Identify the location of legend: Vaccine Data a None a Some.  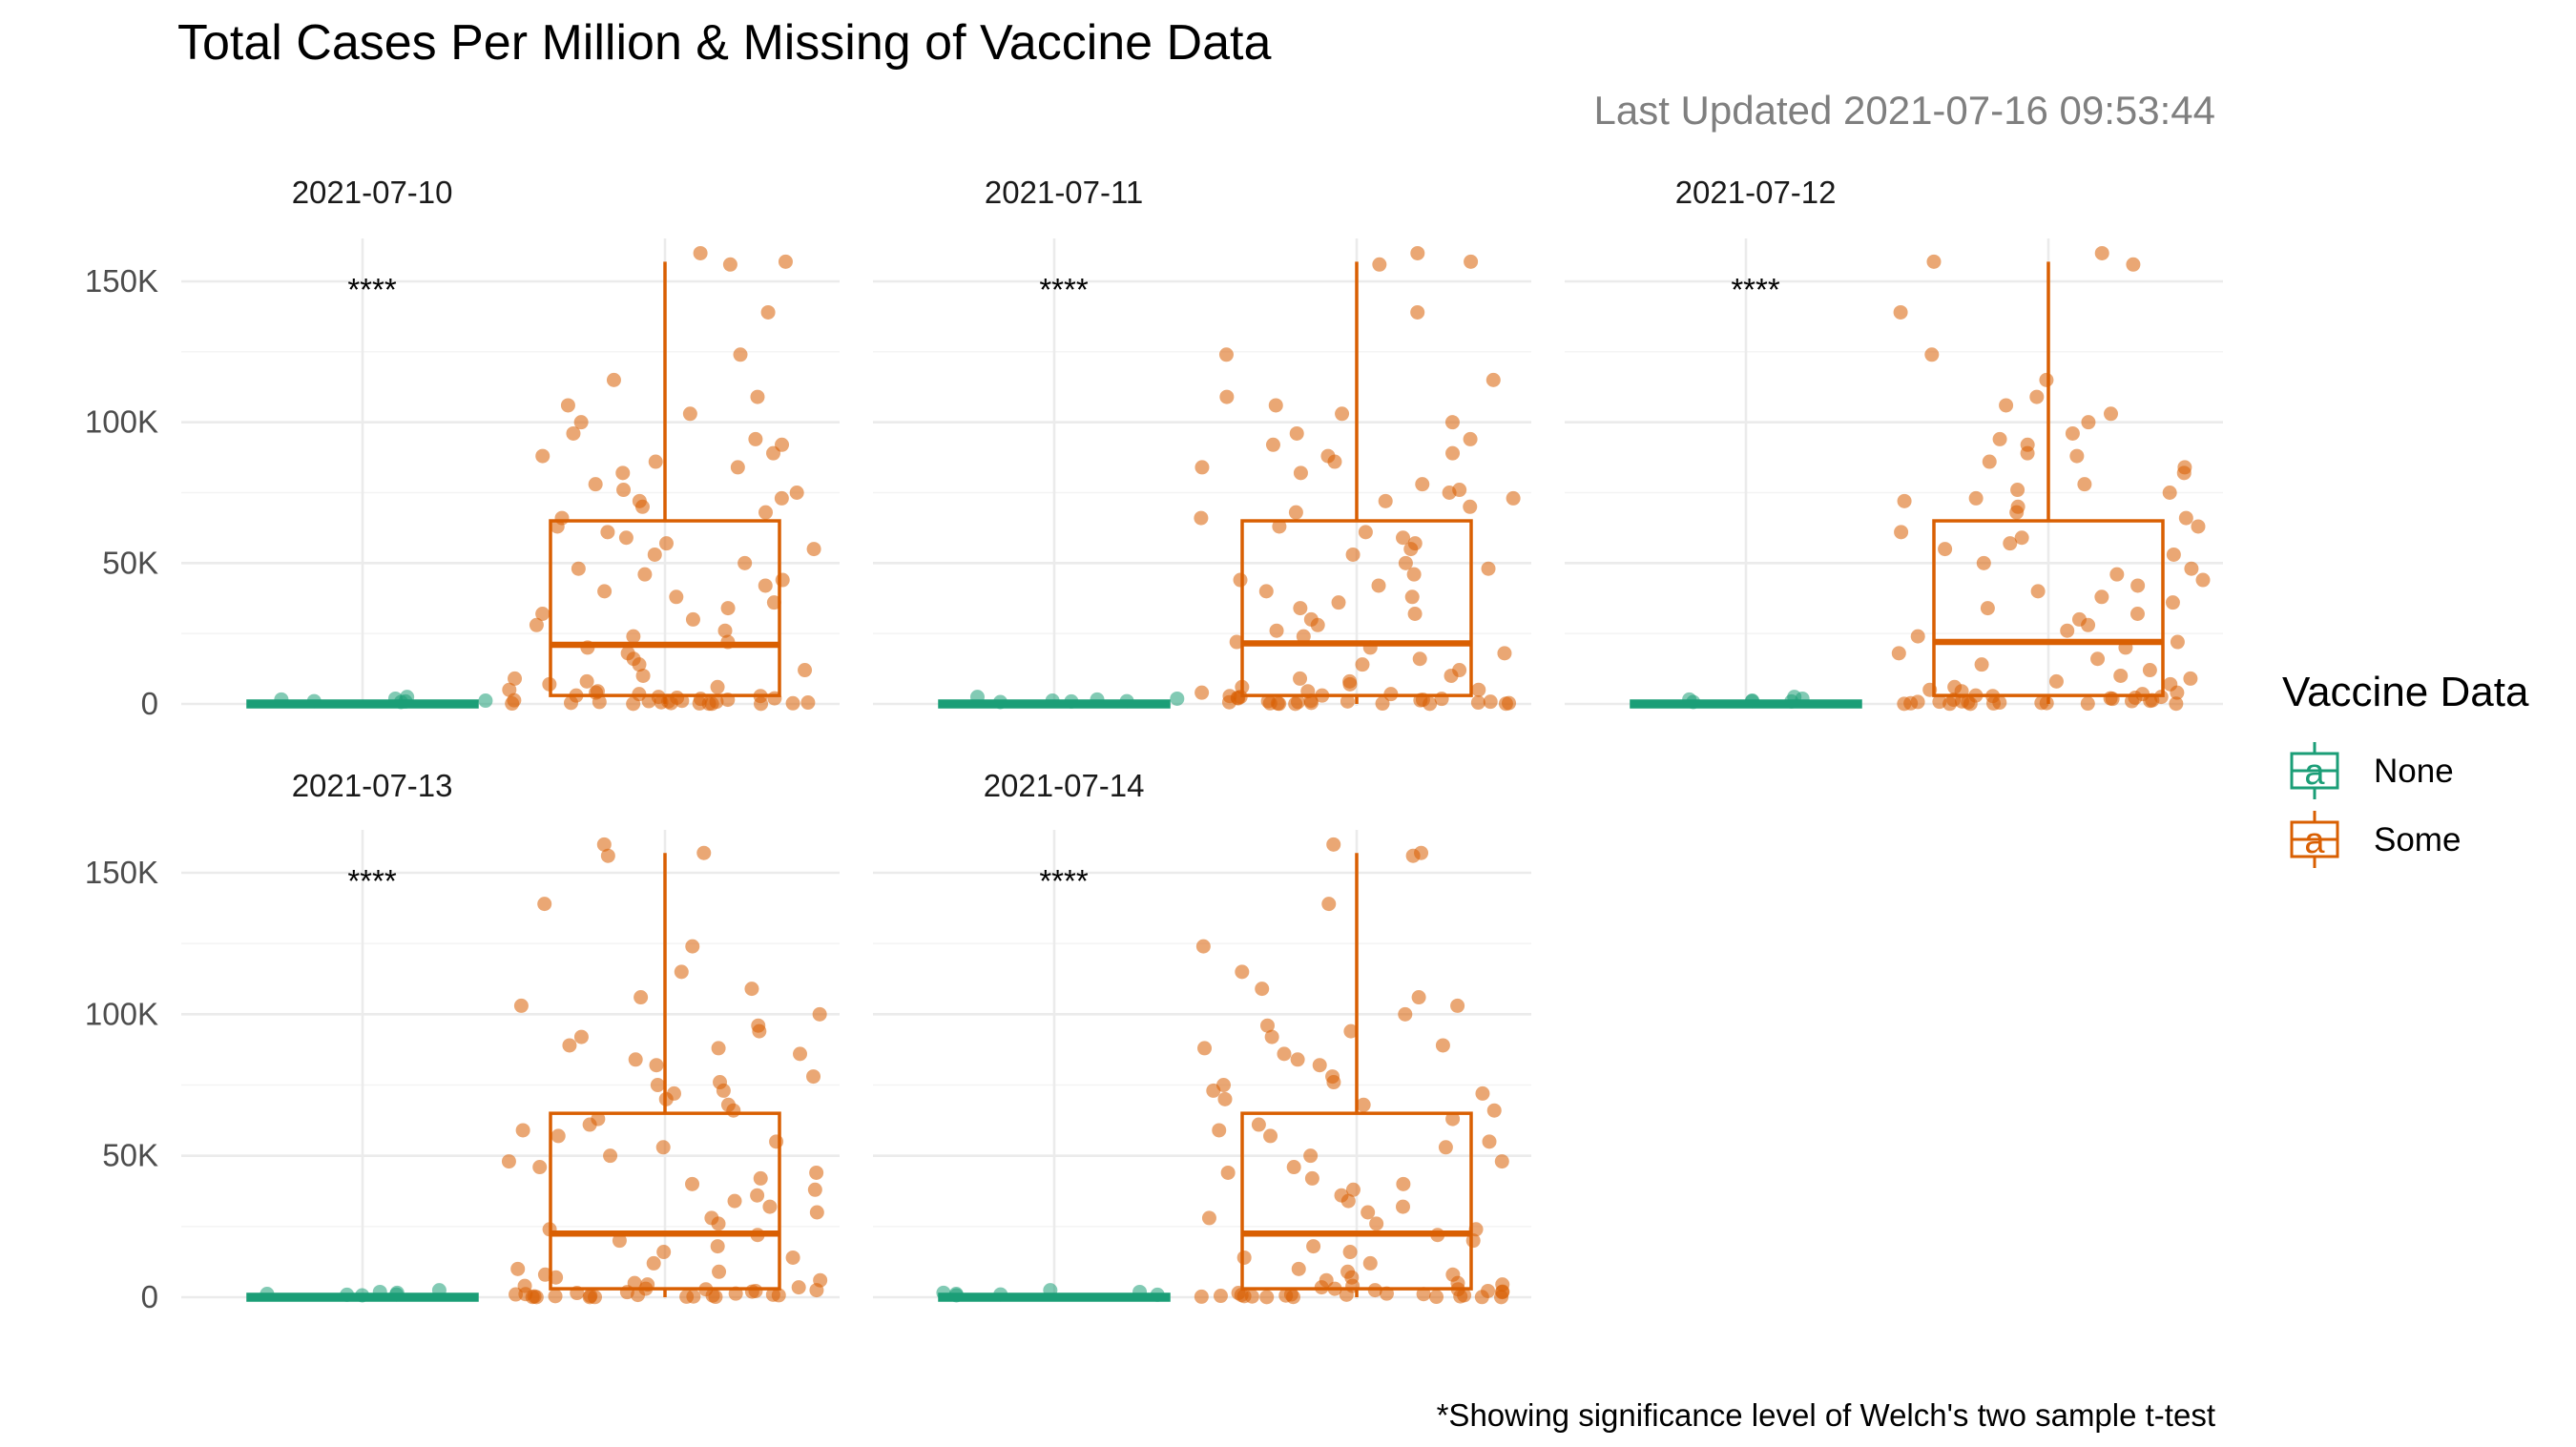
(2405, 768).